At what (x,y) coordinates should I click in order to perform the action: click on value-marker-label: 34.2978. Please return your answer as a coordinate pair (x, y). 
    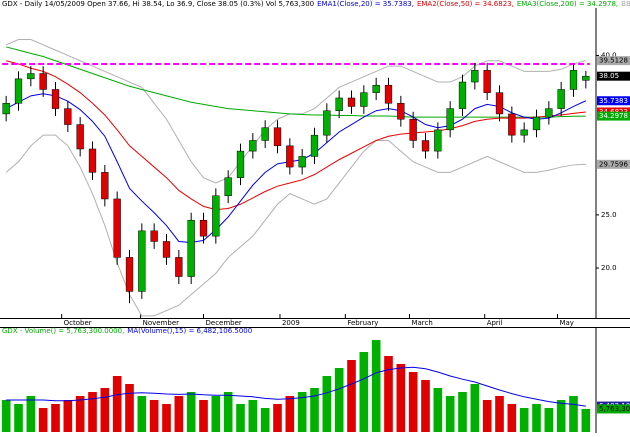
    Looking at the image, I should click on (613, 116).